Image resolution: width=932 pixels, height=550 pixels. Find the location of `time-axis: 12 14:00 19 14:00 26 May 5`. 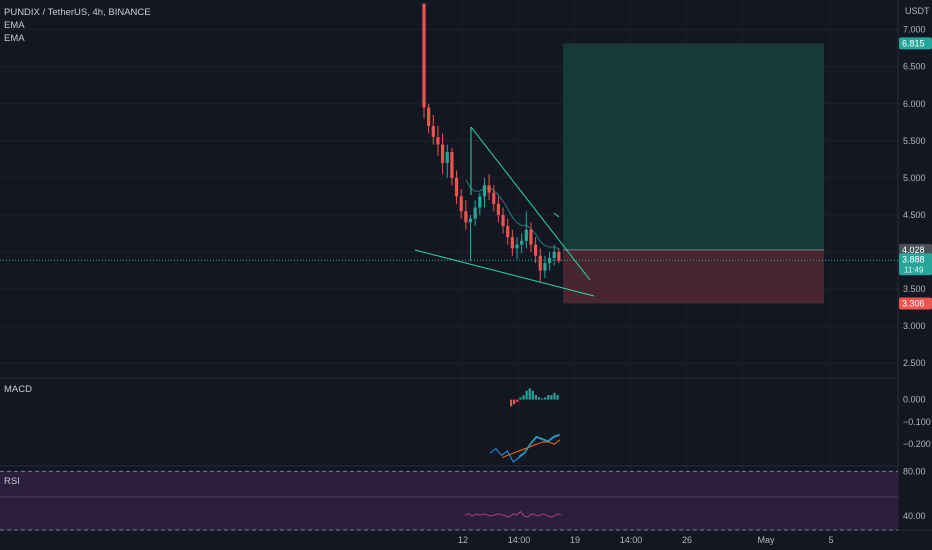

time-axis: 12 14:00 19 14:00 26 May 5 is located at coordinates (646, 540).